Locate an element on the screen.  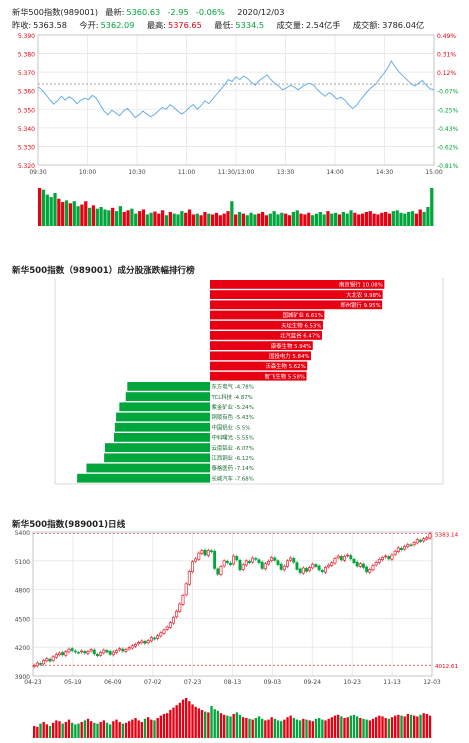
y-tick-left: 5.320 is located at coordinates (26, 166).